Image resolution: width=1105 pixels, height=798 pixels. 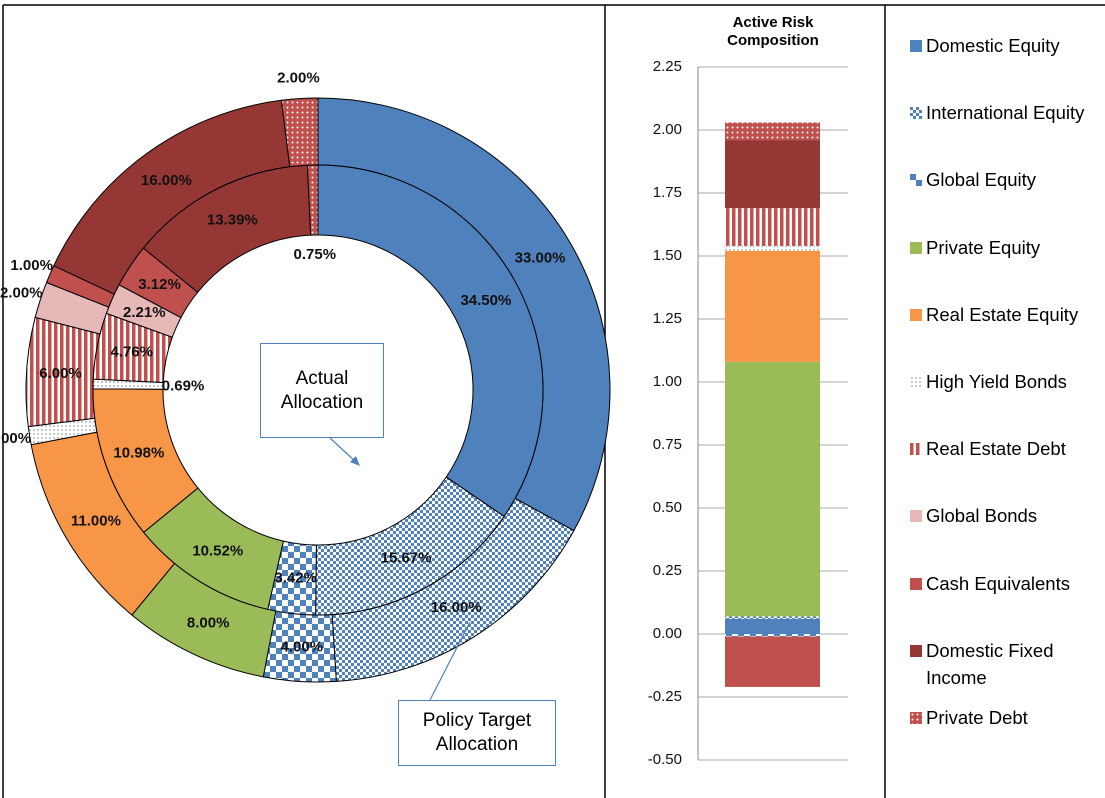 I want to click on y-tick-label: -0.25, so click(x=665, y=696).